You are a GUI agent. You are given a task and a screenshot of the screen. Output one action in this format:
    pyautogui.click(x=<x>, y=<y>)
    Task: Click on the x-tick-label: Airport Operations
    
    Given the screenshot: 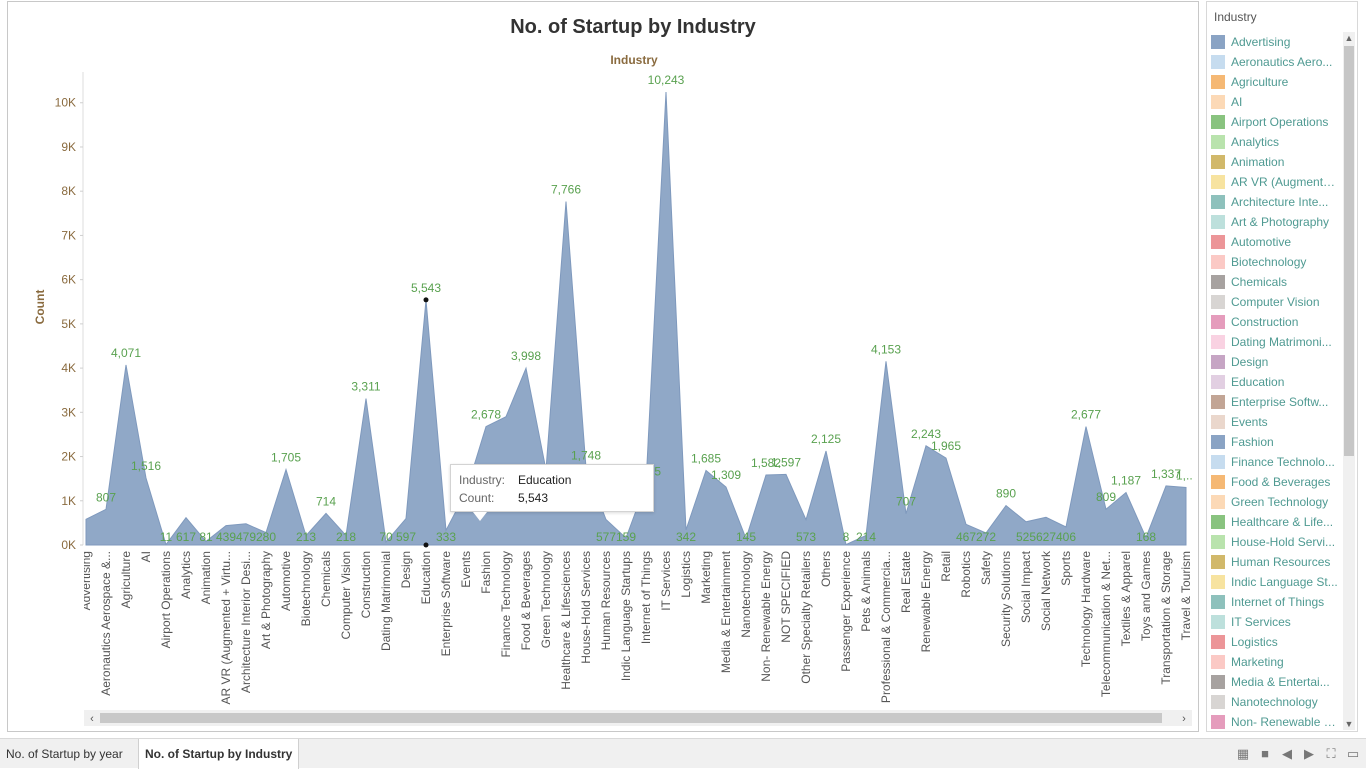 What is the action you would take?
    pyautogui.click(x=166, y=599)
    